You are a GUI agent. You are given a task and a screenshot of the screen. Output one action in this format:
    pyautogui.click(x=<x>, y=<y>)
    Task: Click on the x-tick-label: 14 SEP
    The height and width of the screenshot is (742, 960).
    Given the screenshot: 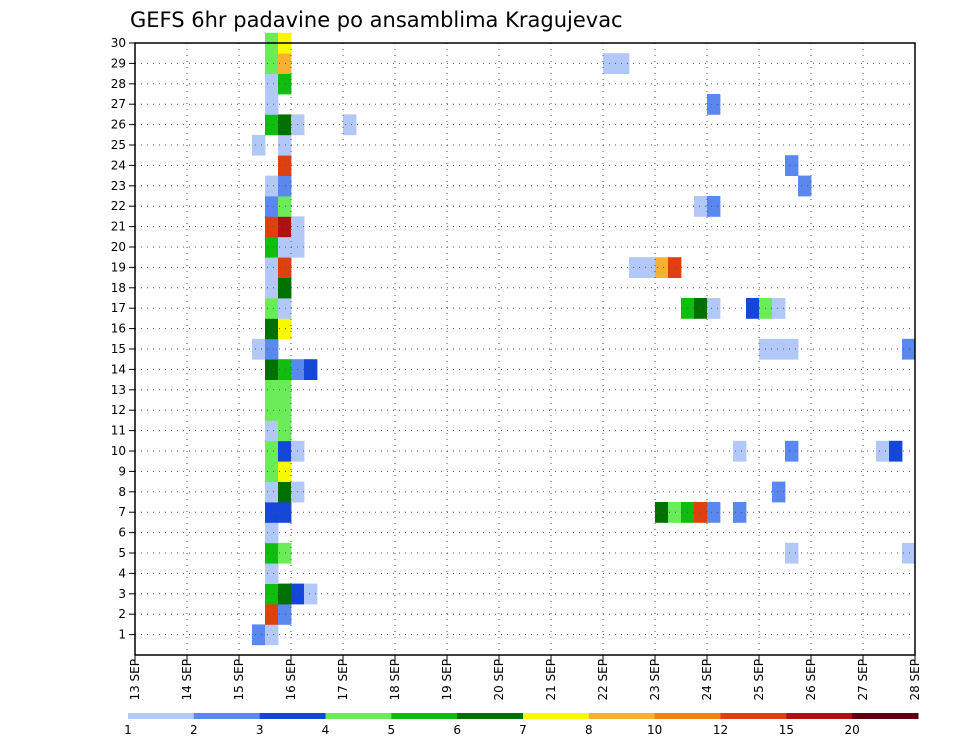 What is the action you would take?
    pyautogui.click(x=187, y=680)
    